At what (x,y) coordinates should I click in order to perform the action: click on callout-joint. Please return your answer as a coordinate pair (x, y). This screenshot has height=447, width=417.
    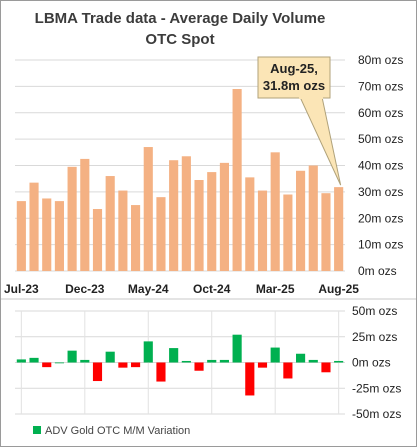
    Looking at the image, I should click on (311, 97).